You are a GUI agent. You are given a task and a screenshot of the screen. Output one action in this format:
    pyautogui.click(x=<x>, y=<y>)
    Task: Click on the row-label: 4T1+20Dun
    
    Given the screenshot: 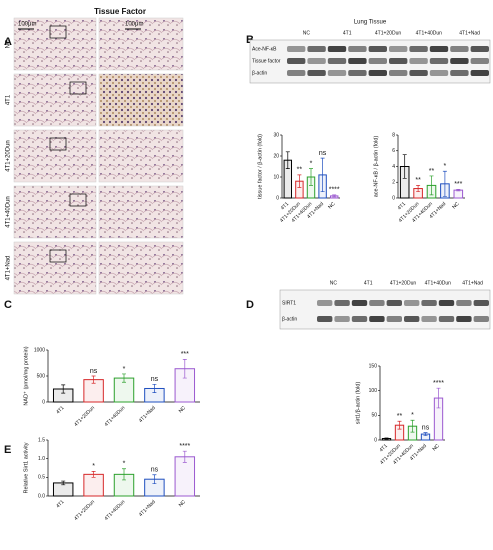 What is the action you would take?
    pyautogui.click(x=9, y=156)
    